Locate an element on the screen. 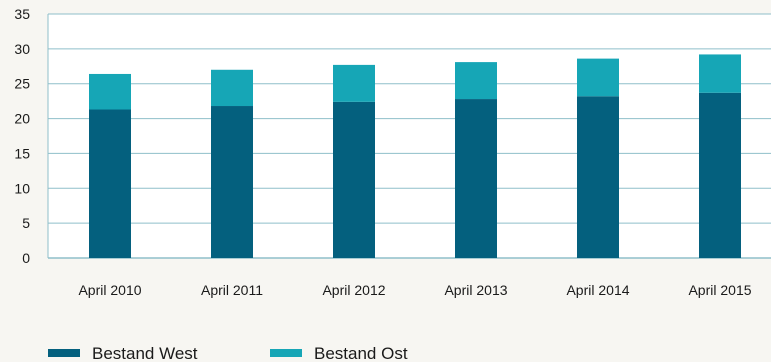 Image resolution: width=771 pixels, height=362 pixels. x-tick-label: April 2012 is located at coordinates (353, 290).